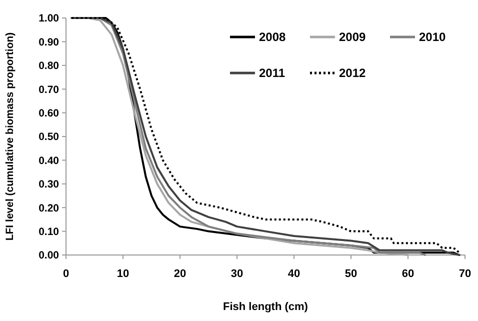  I want to click on legend-label: 2012, so click(352, 73).